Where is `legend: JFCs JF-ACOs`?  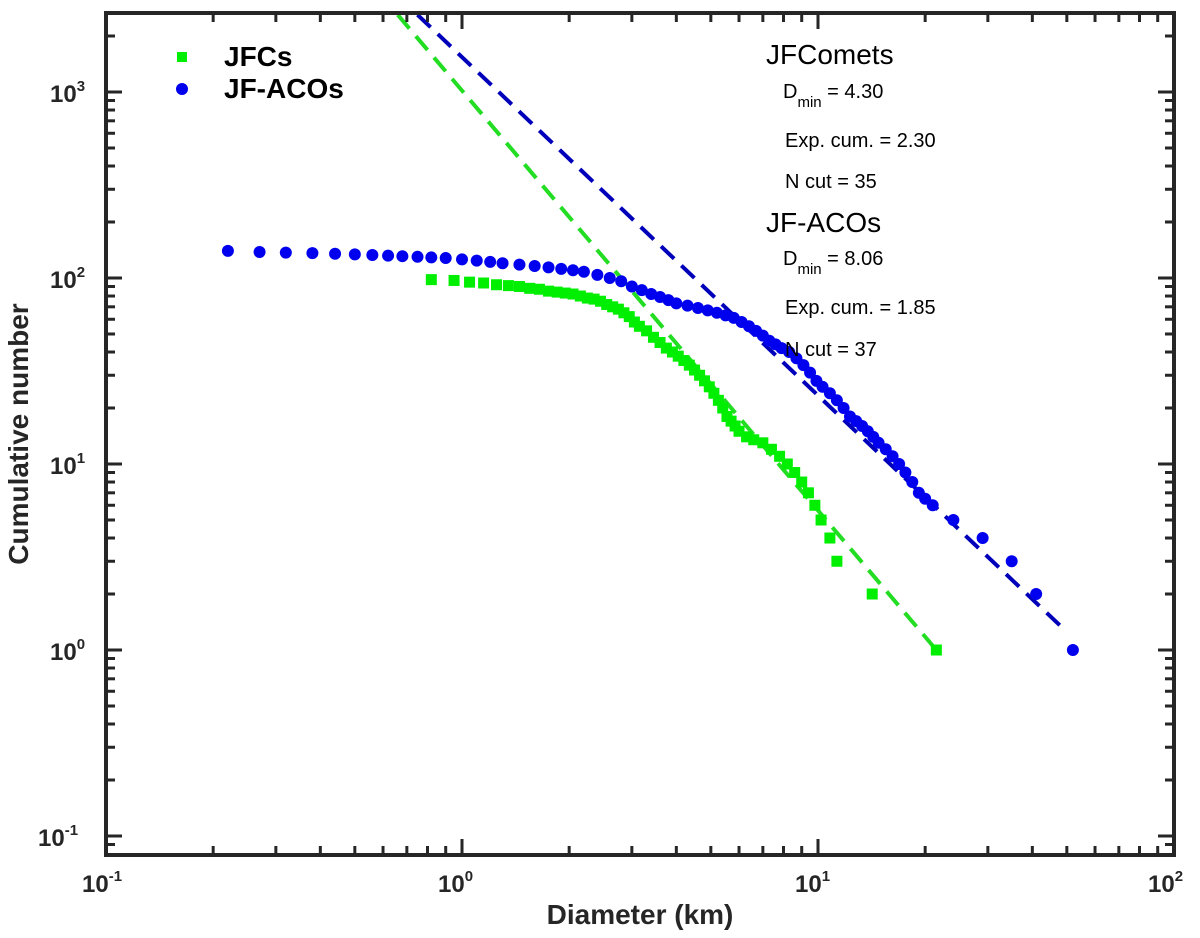
legend: JFCs JF-ACOs is located at coordinates (260, 72).